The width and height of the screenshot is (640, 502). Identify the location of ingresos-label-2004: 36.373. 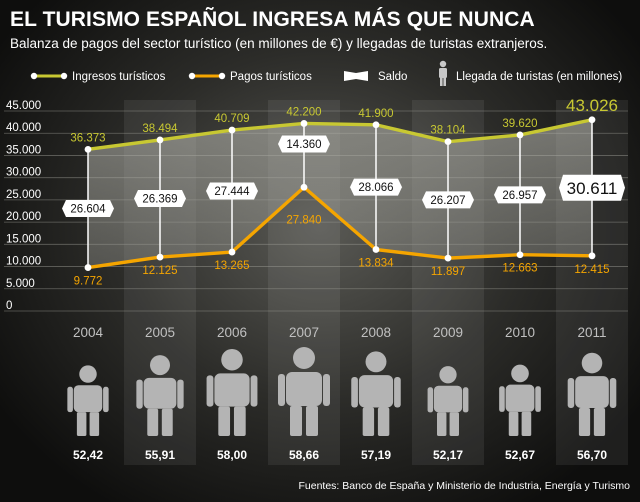
(87, 138).